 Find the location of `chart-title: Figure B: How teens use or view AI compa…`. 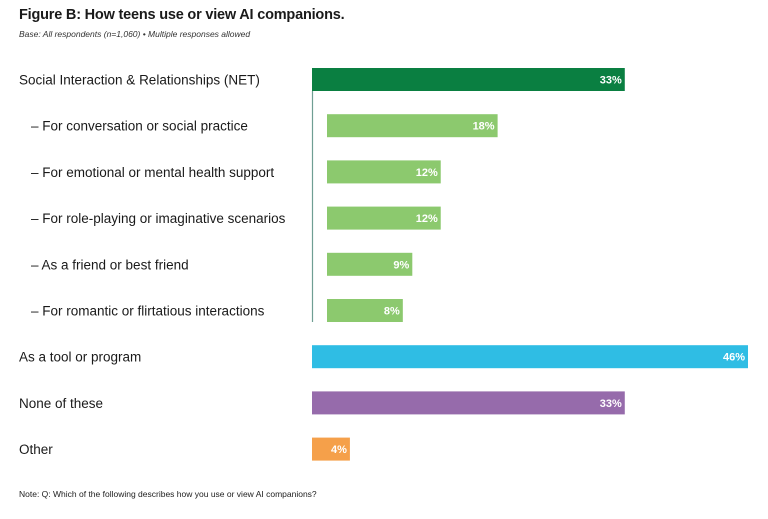

chart-title: Figure B: How teens use or view AI compa… is located at coordinates (182, 15).